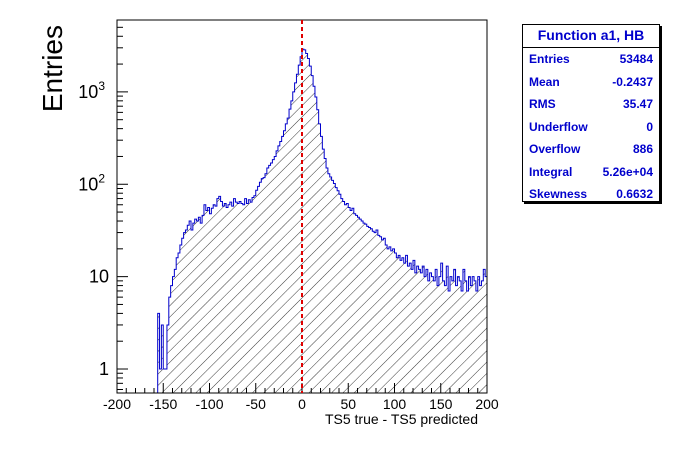  What do you see at coordinates (441, 404) in the screenshot?
I see `x-tick-label: 150` at bounding box center [441, 404].